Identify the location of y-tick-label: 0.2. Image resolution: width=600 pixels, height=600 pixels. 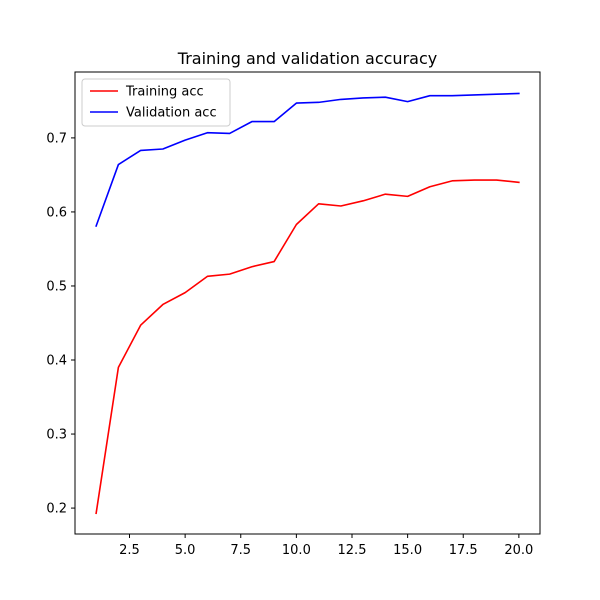
(56, 509).